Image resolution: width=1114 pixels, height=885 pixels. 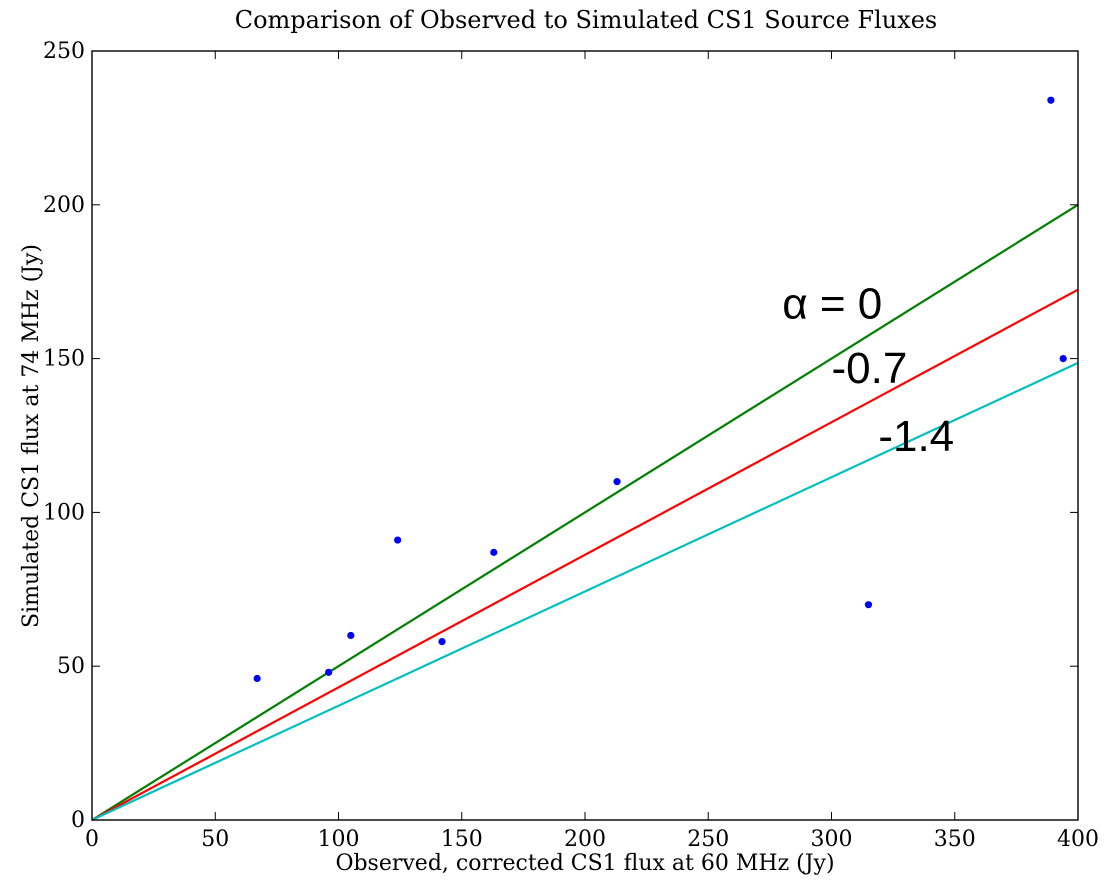 I want to click on annotation-label-0: α = 0, so click(x=832, y=304).